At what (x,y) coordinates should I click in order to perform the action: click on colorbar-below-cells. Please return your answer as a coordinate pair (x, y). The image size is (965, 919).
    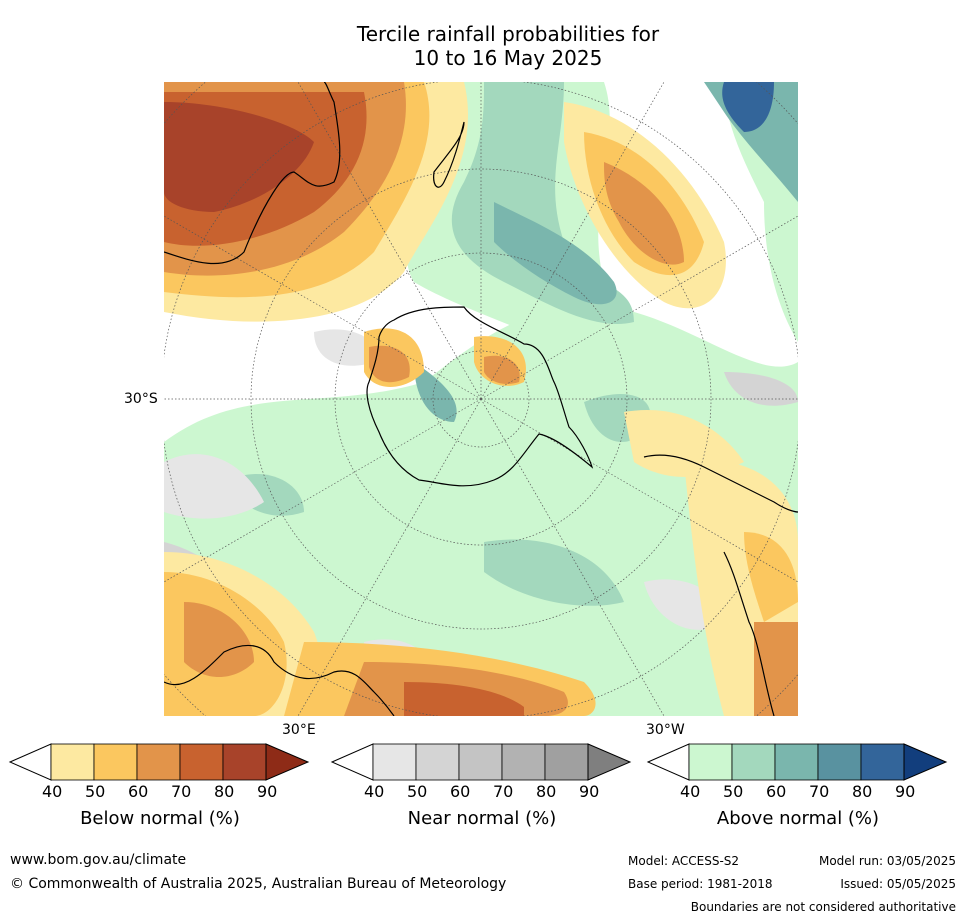
    Looking at the image, I should click on (158, 762).